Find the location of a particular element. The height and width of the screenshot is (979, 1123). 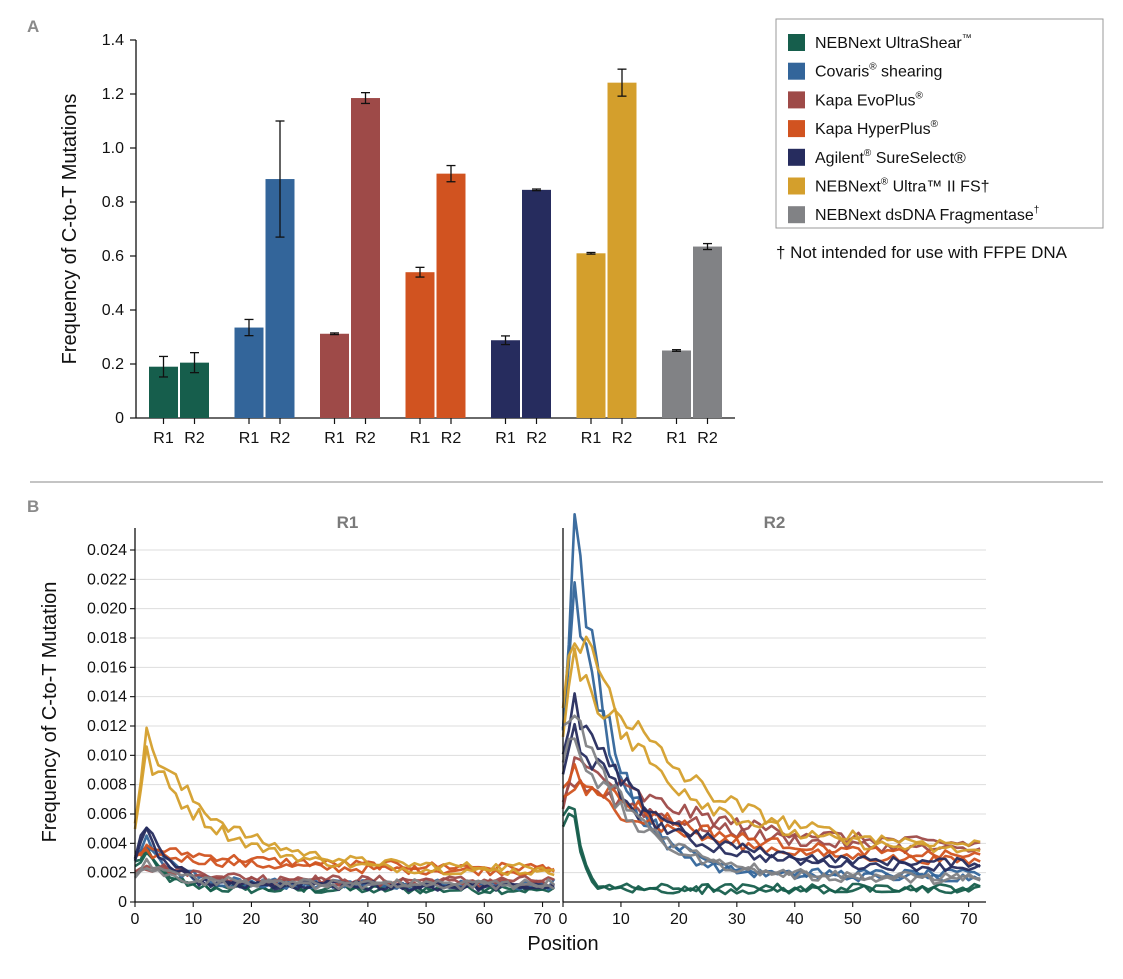

y-tick-label: 0.022 is located at coordinates (107, 579).